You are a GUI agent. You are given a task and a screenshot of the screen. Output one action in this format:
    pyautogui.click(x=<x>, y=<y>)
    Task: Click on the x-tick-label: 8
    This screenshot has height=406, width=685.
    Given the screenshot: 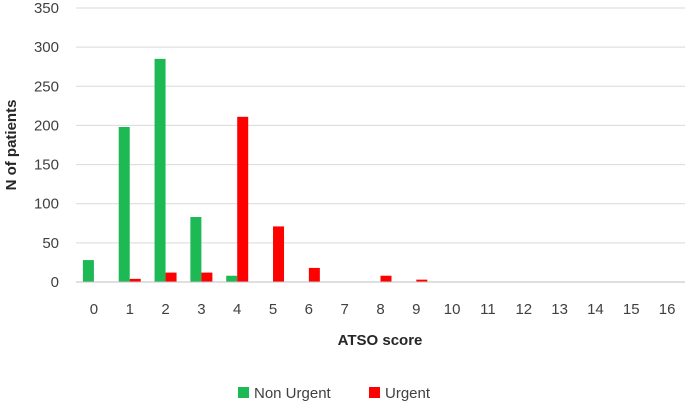 What is the action you would take?
    pyautogui.click(x=380, y=309)
    